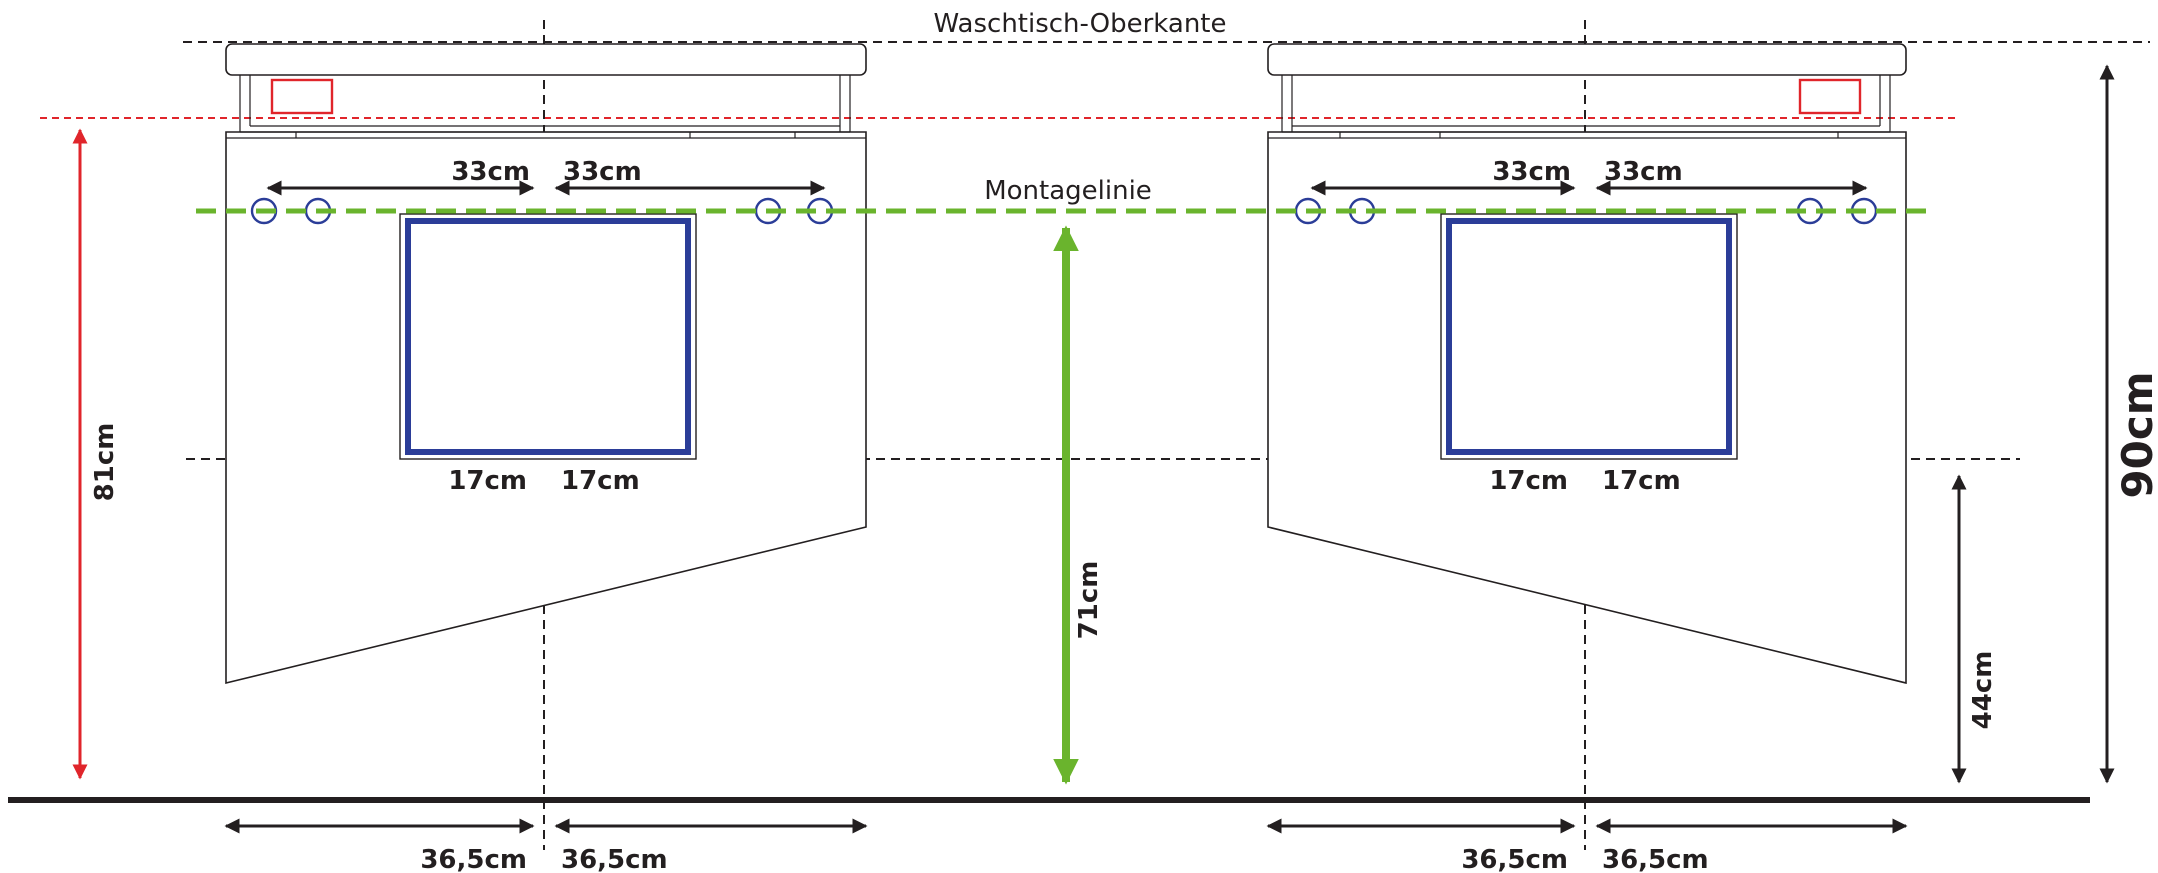 The image size is (2158, 873). Describe the element at coordinates (1089, 600) in the screenshot. I see `green-height-label: 71cm` at that location.